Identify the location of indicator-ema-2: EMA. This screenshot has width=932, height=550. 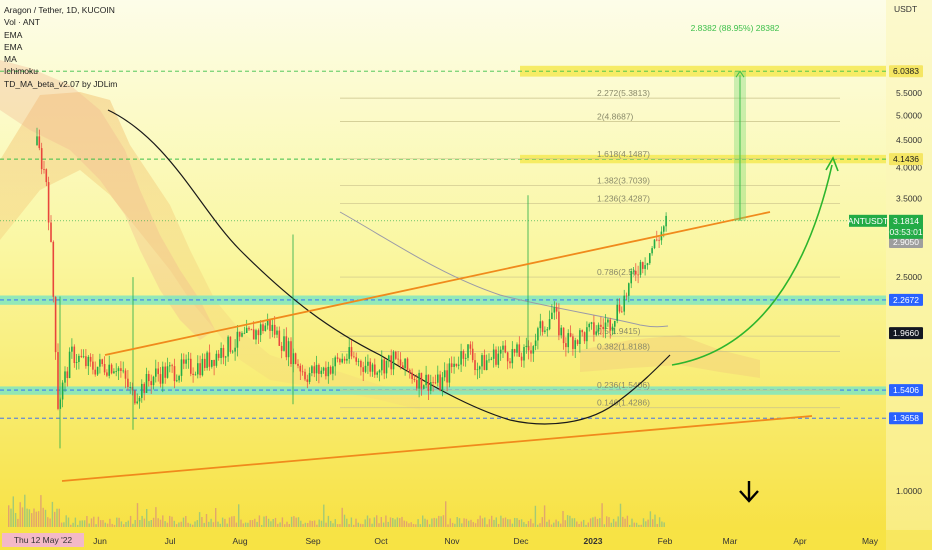
(13, 46).